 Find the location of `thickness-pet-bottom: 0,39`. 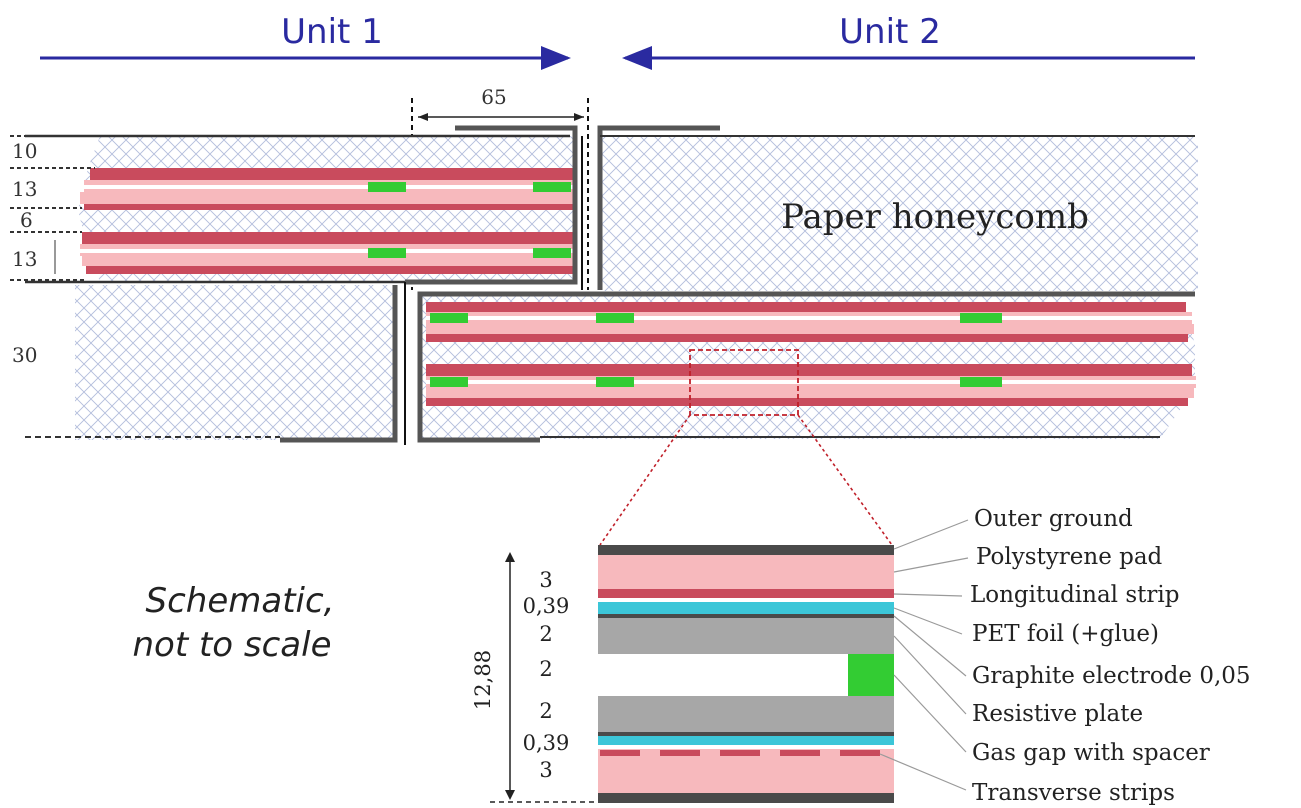

thickness-pet-bottom: 0,39 is located at coordinates (546, 743).